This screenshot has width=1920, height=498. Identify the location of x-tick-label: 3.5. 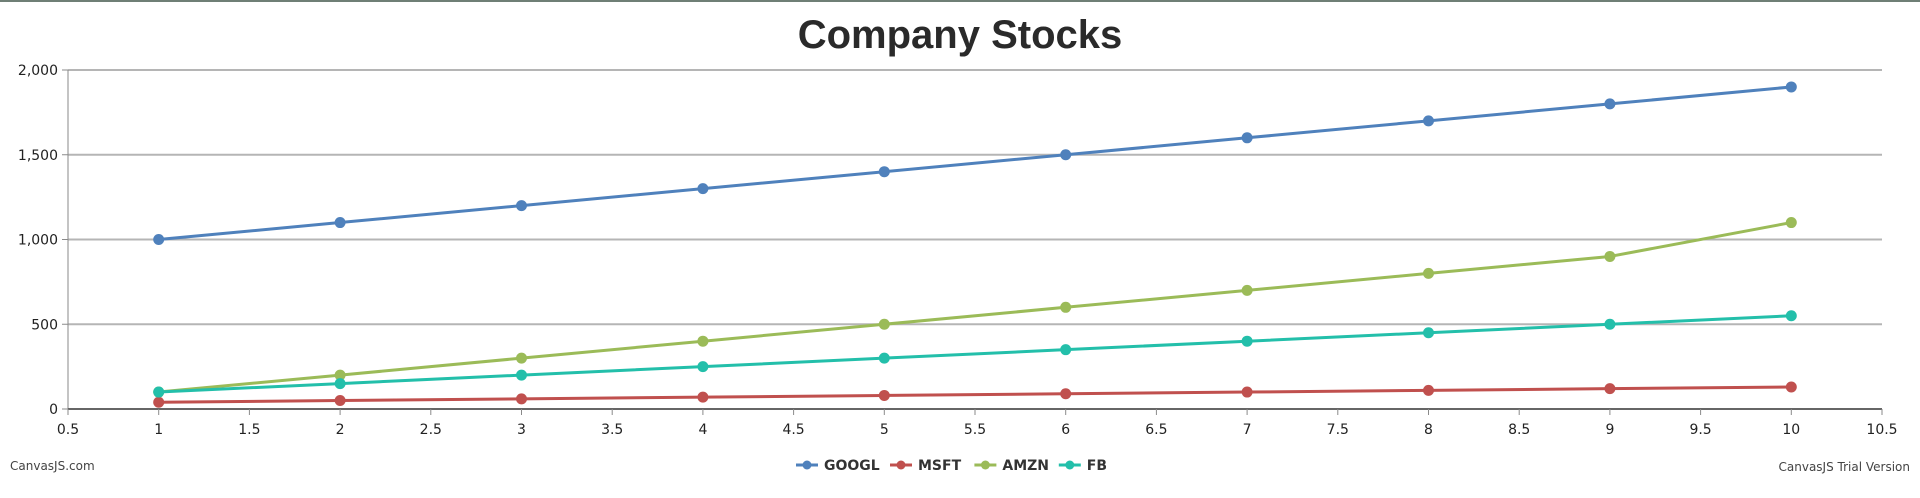
(612, 430).